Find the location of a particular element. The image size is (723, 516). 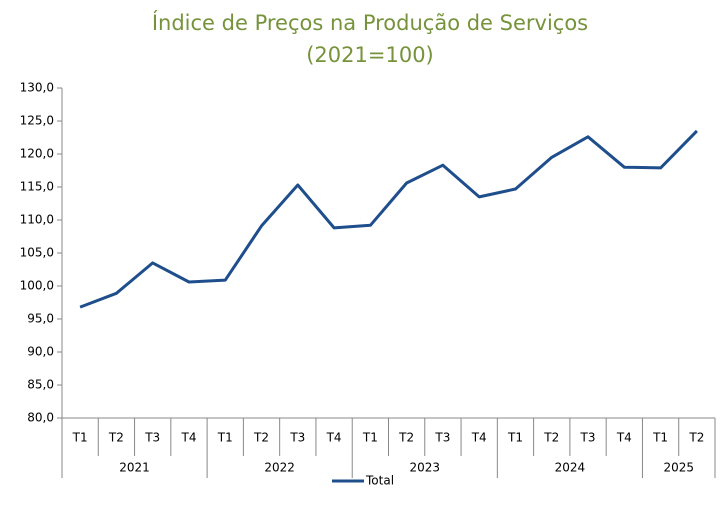

group-label: 2024 is located at coordinates (570, 468).